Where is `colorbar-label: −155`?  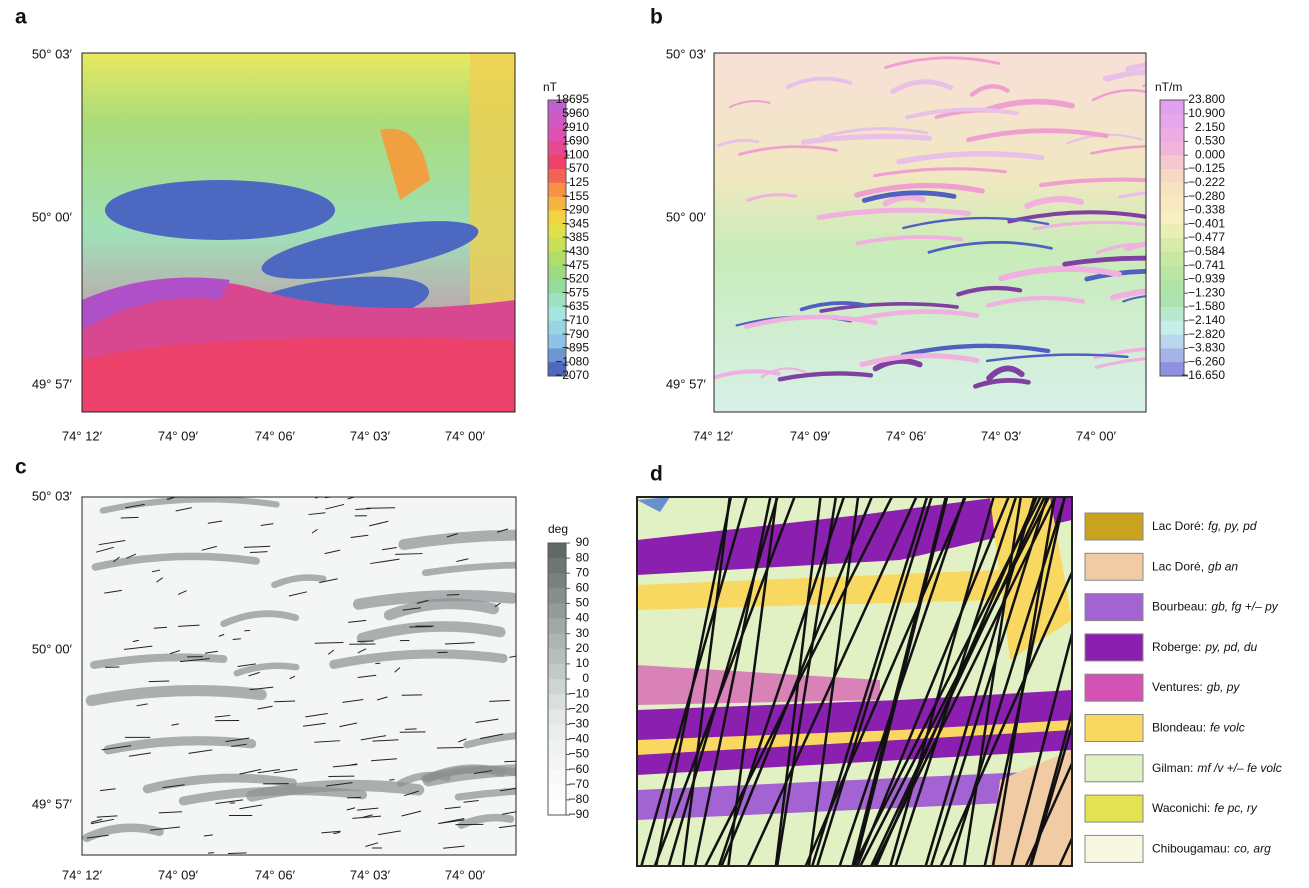 colorbar-label: −155 is located at coordinates (575, 196).